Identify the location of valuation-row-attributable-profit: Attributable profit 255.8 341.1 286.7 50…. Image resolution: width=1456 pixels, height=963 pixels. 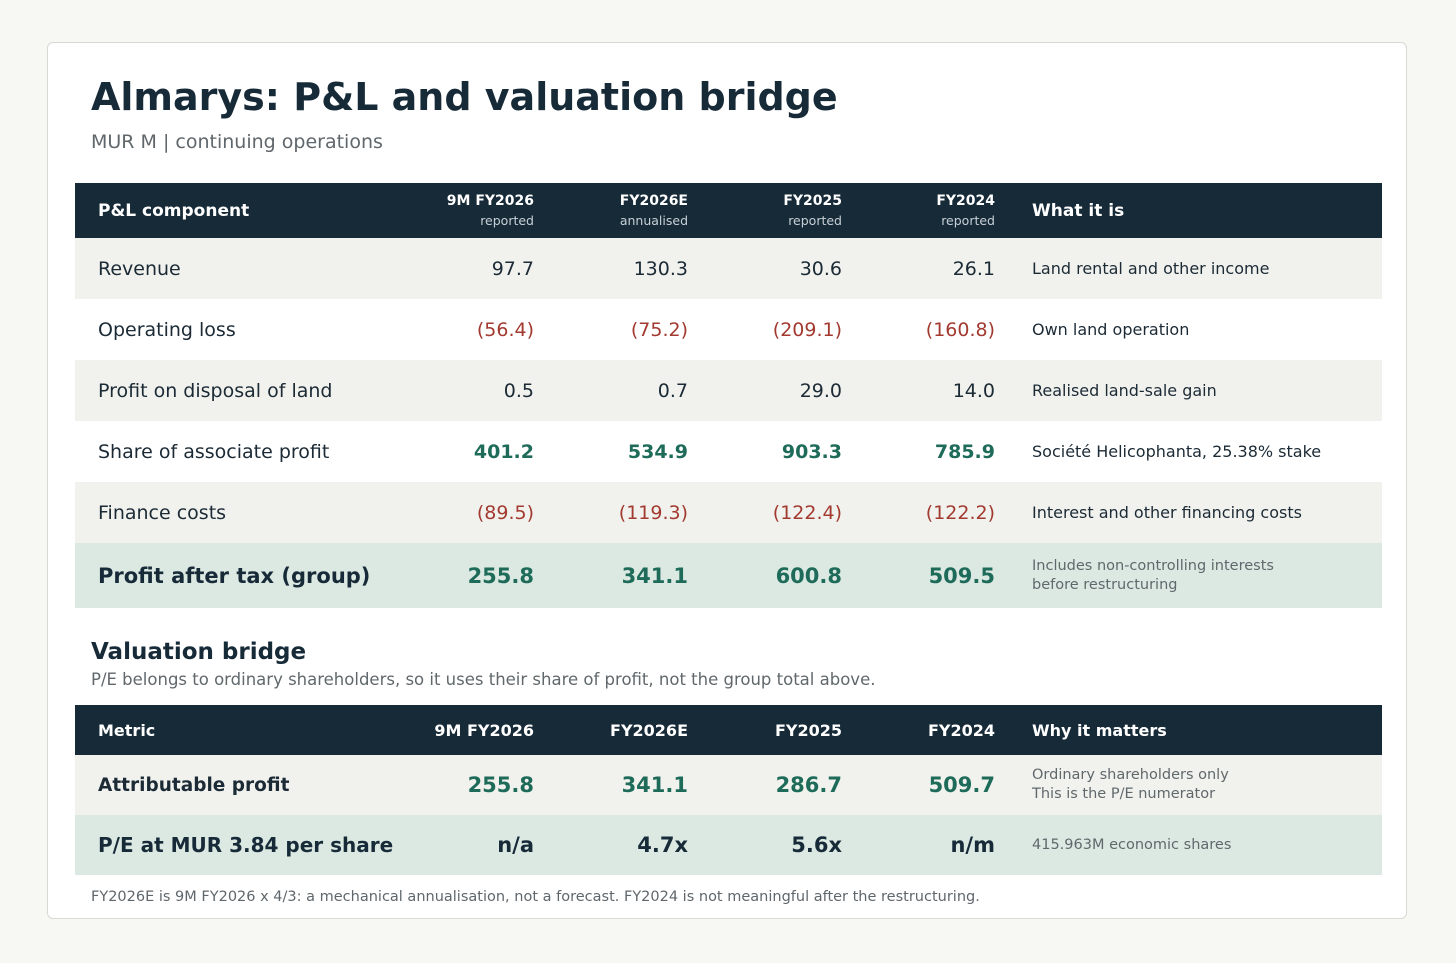
(728, 785).